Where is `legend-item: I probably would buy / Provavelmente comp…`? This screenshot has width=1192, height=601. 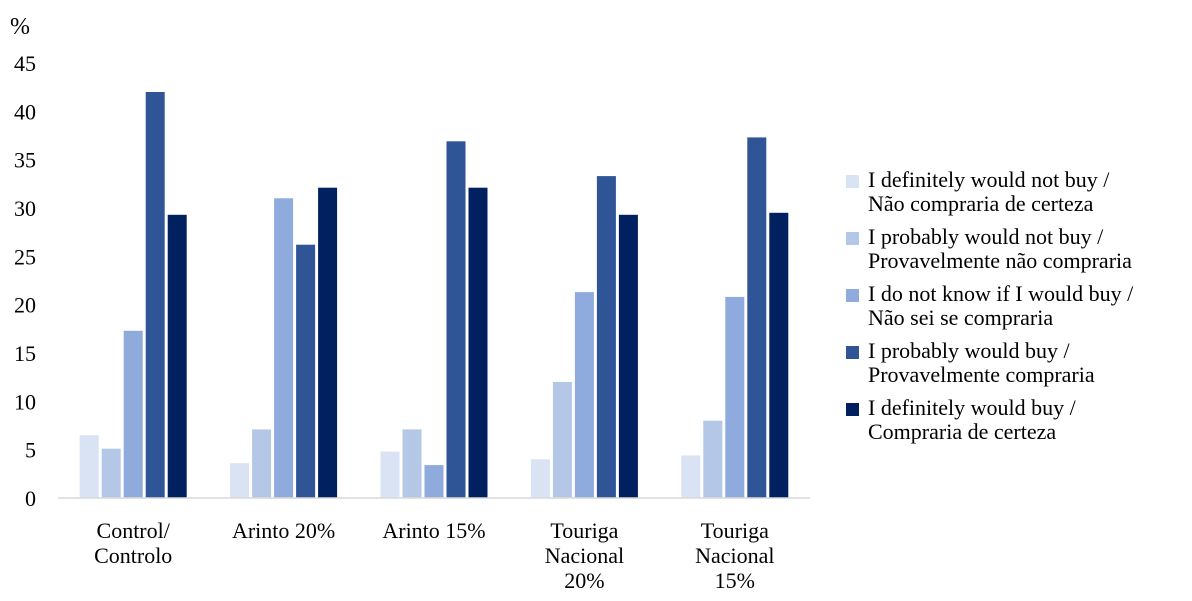
legend-item: I probably would buy / Provavelmente comp… is located at coordinates (1016, 363).